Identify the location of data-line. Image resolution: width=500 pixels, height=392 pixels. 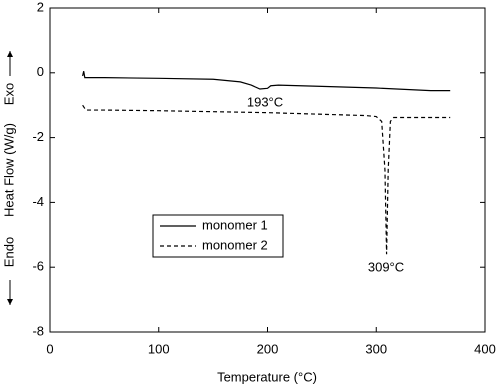
(266, 81).